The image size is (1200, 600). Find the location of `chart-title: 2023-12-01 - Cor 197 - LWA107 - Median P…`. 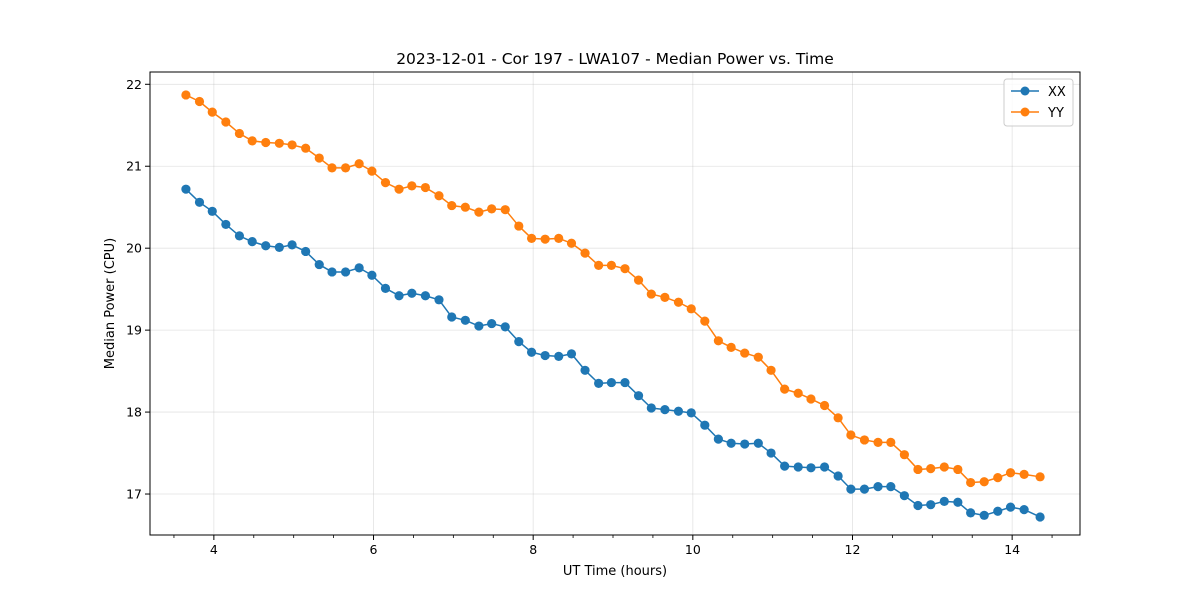

chart-title: 2023-12-01 - Cor 197 - LWA107 - Median P… is located at coordinates (615, 59).